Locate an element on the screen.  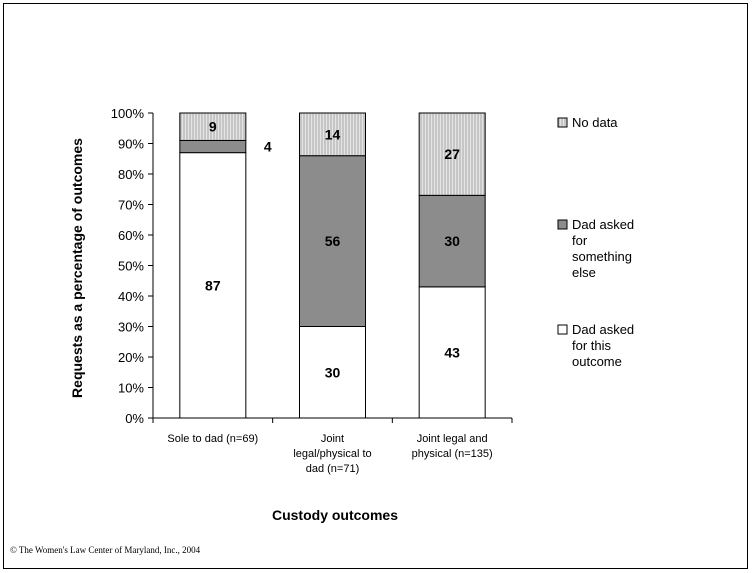
legend-label: Dad asked for something else is located at coordinates (603, 248).